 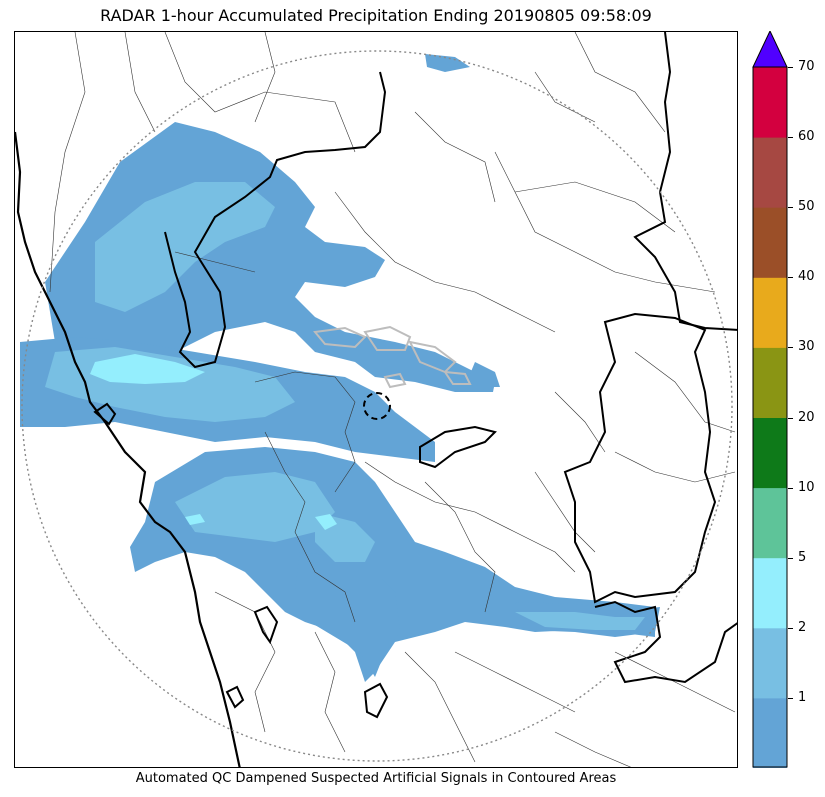 What do you see at coordinates (802, 697) in the screenshot?
I see `colorbar-tick-label: 1` at bounding box center [802, 697].